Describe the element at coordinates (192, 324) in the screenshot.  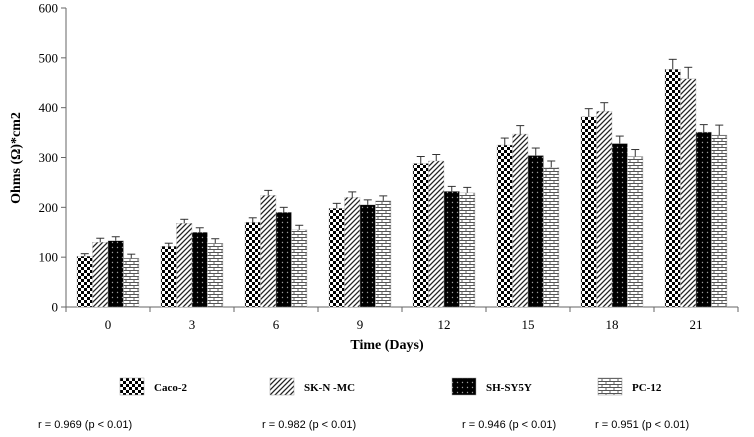
I see `x-tick-label: 3` at that location.